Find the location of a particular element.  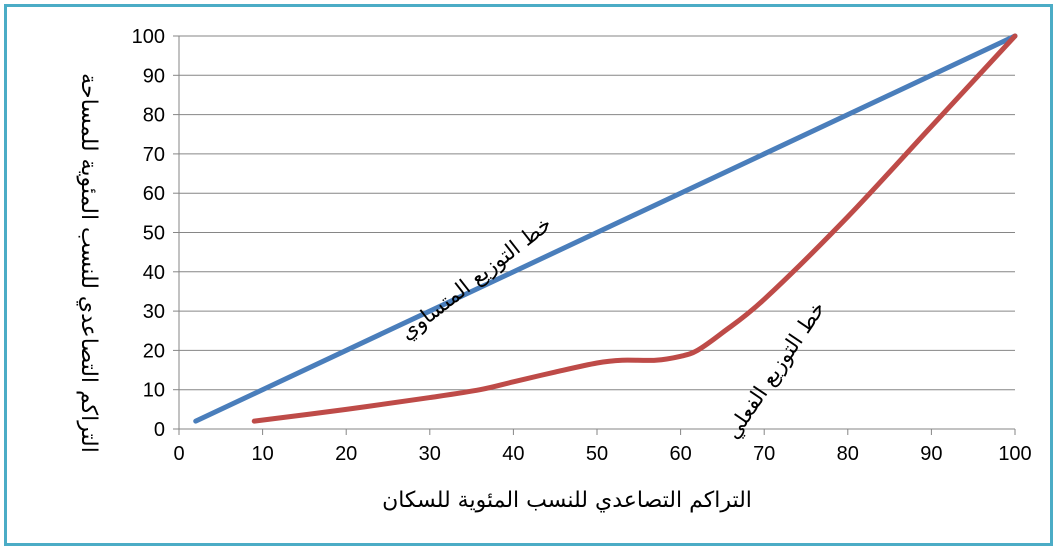

y-tick-label: 30 is located at coordinates (154, 312).